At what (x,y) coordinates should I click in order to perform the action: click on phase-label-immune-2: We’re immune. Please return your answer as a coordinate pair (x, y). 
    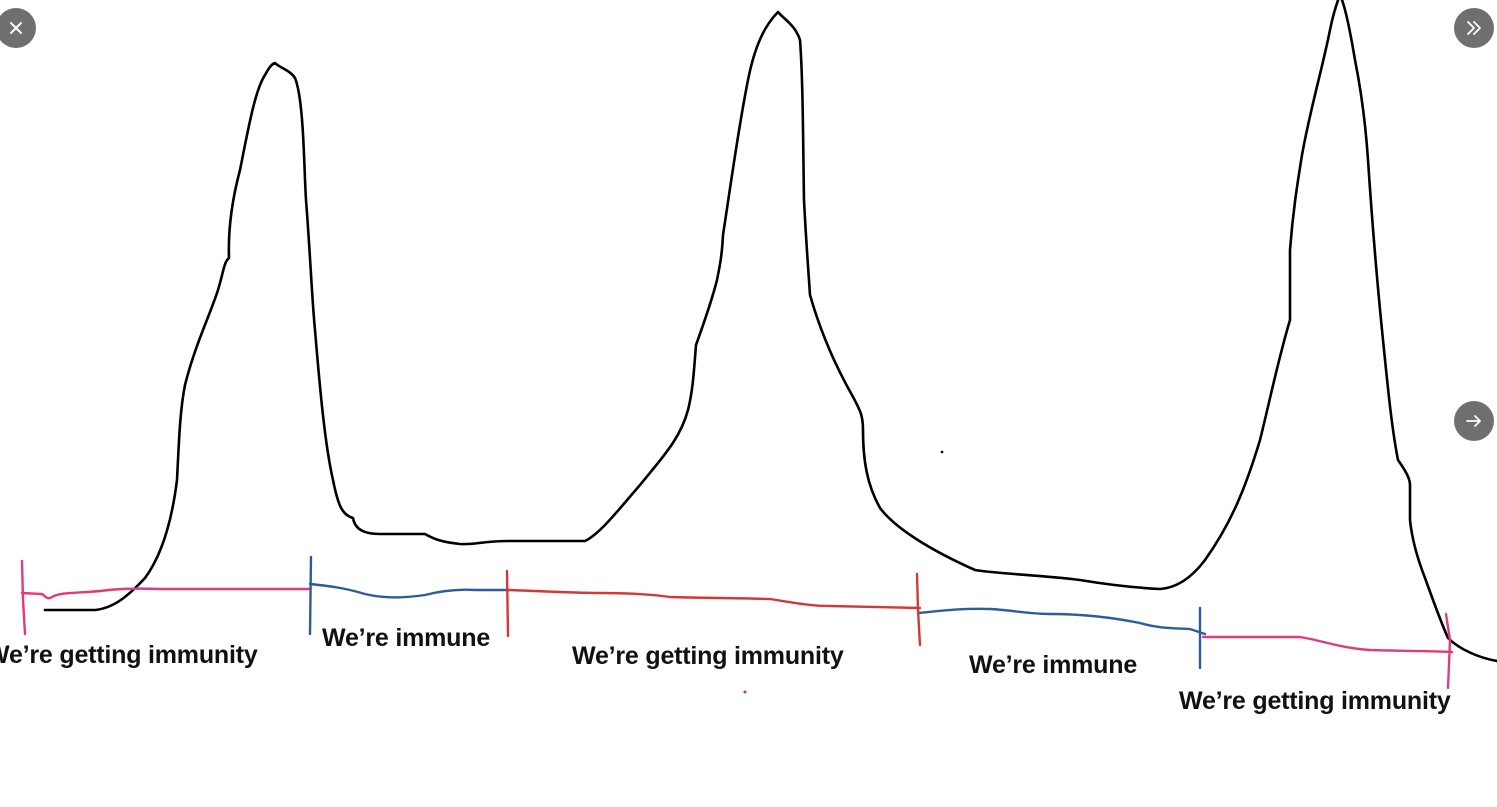
    Looking at the image, I should click on (1053, 665).